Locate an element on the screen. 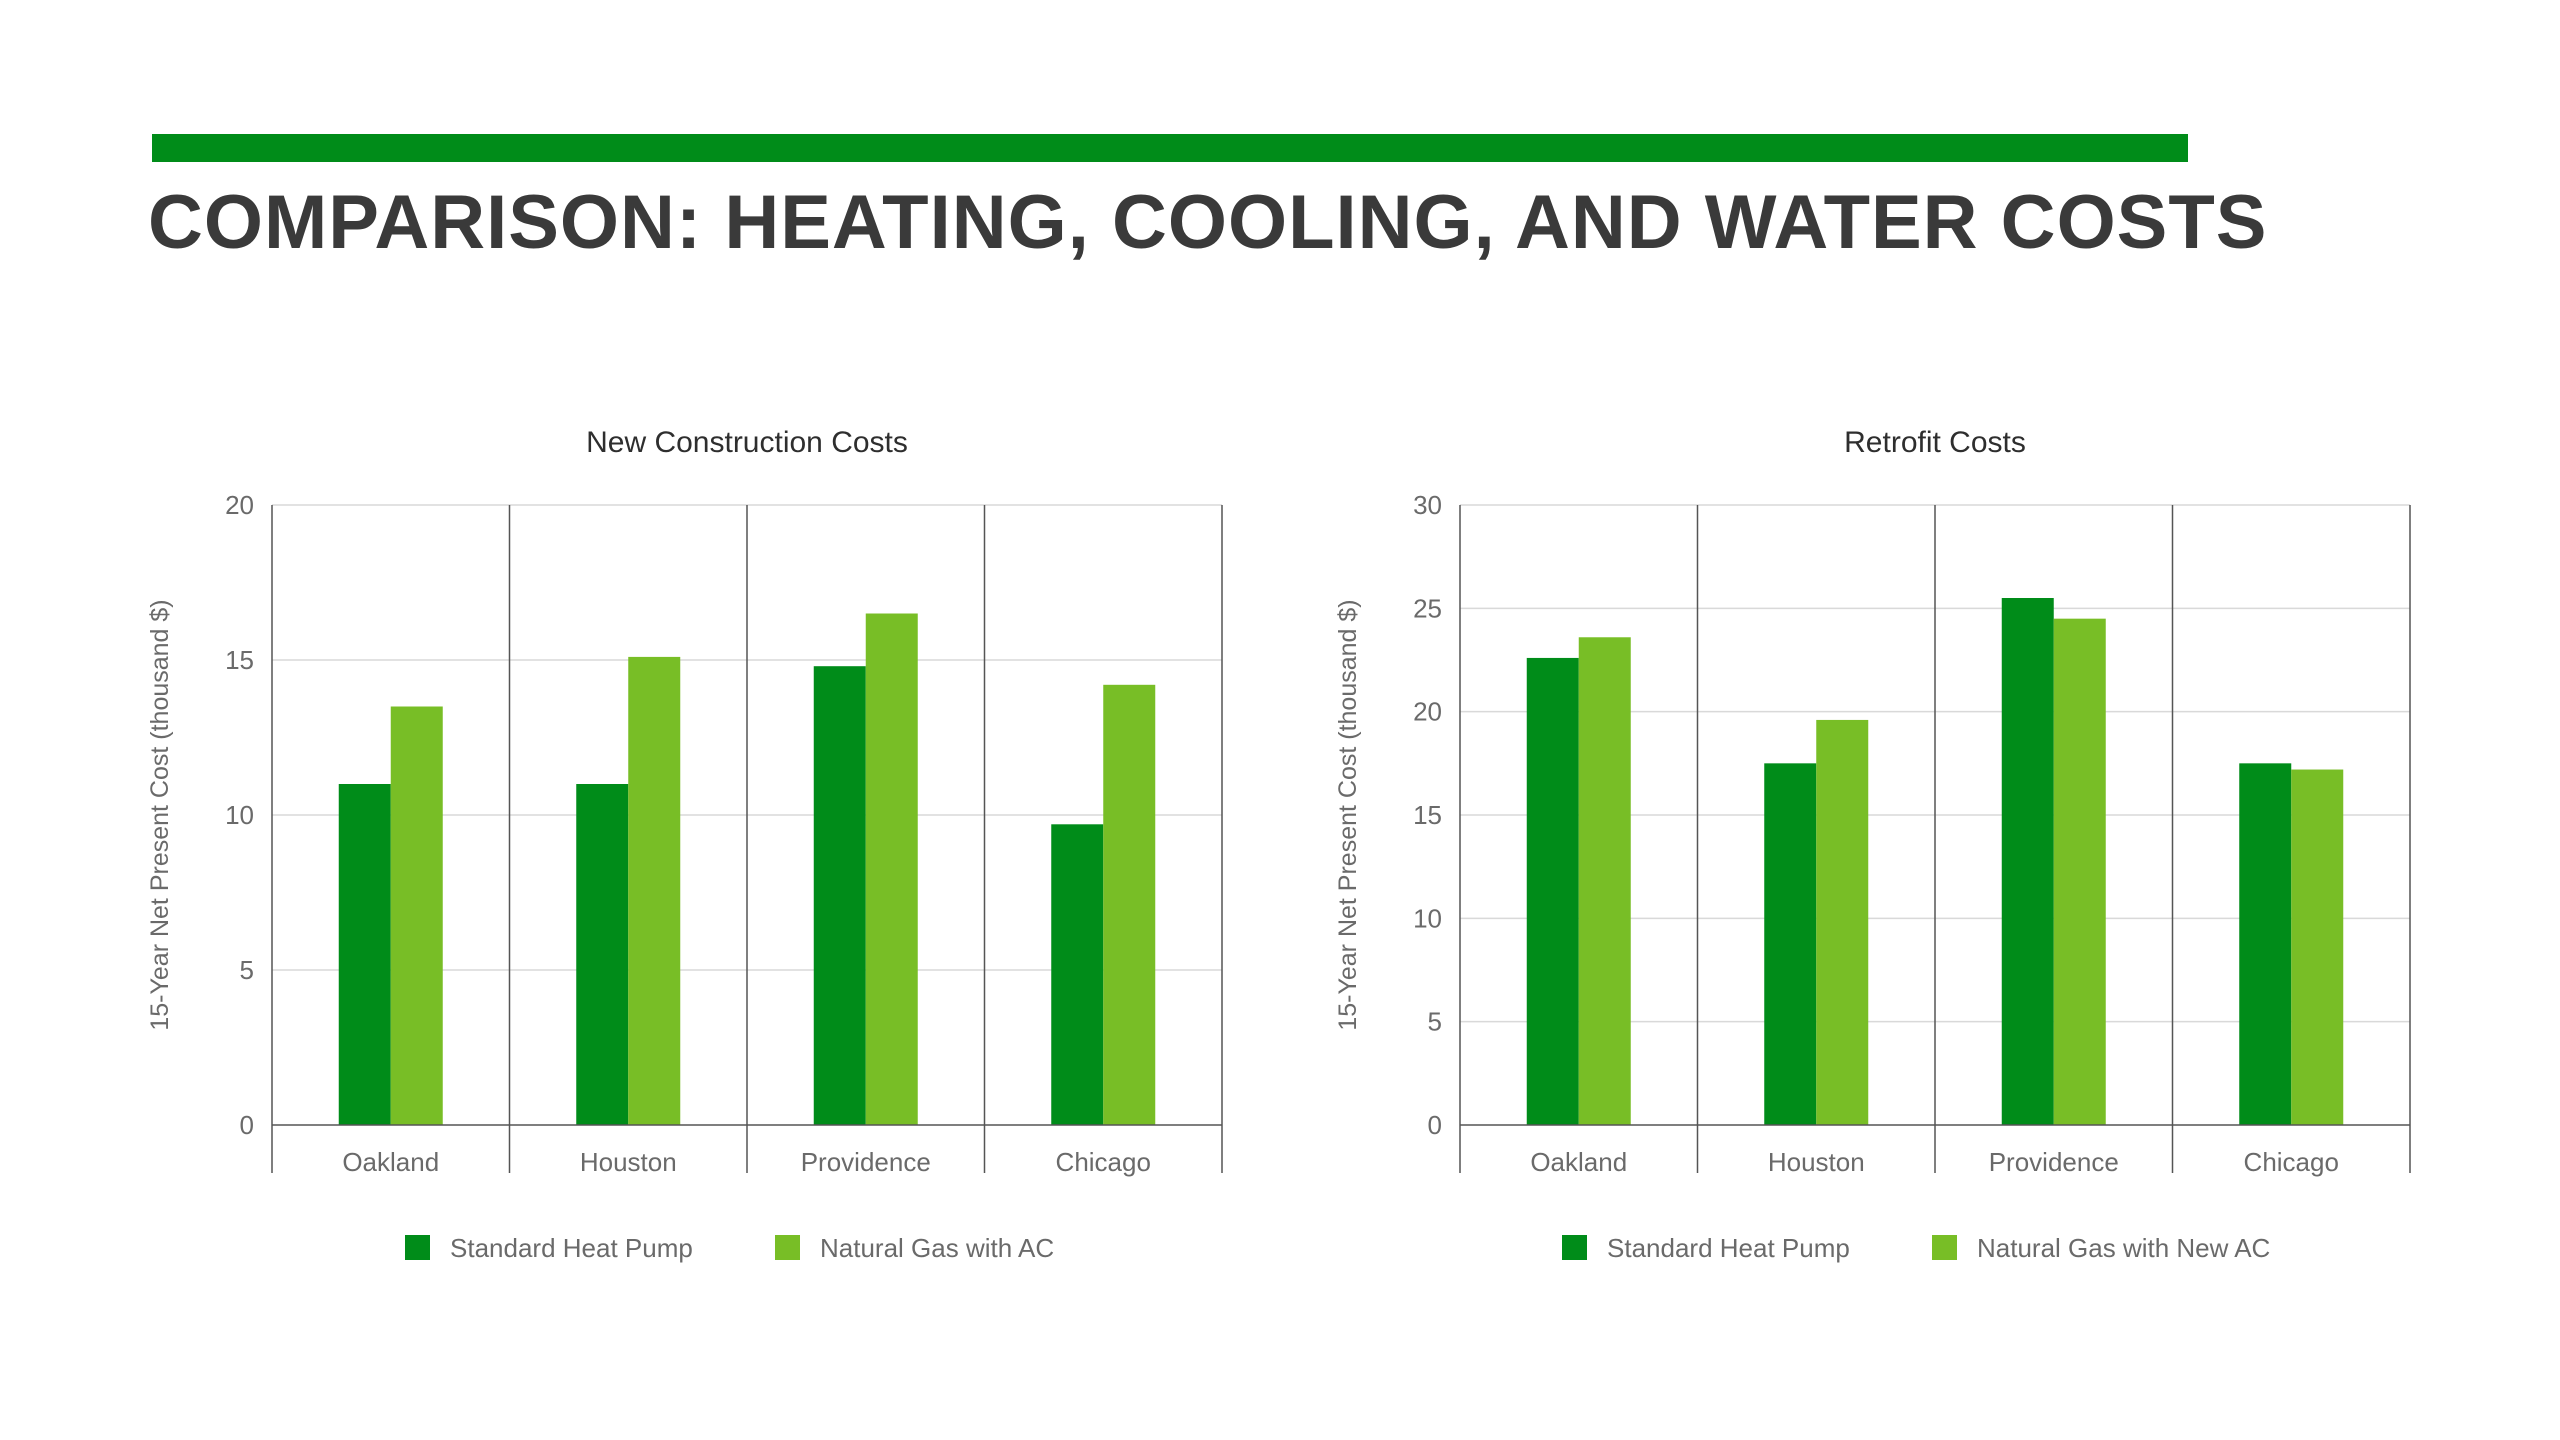  legend-label: Natural Gas with New AC is located at coordinates (2123, 1248).